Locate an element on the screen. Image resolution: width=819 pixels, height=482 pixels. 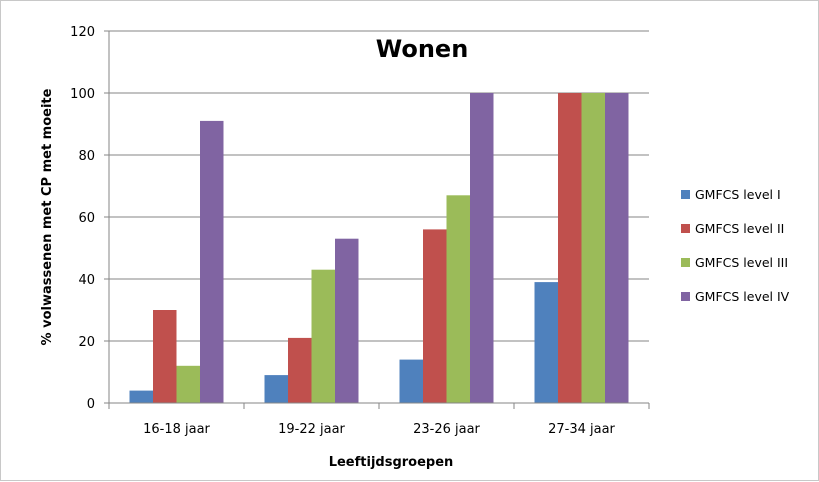
y-axis-title: % volwassenen met CP met moeite is located at coordinates (47, 216).